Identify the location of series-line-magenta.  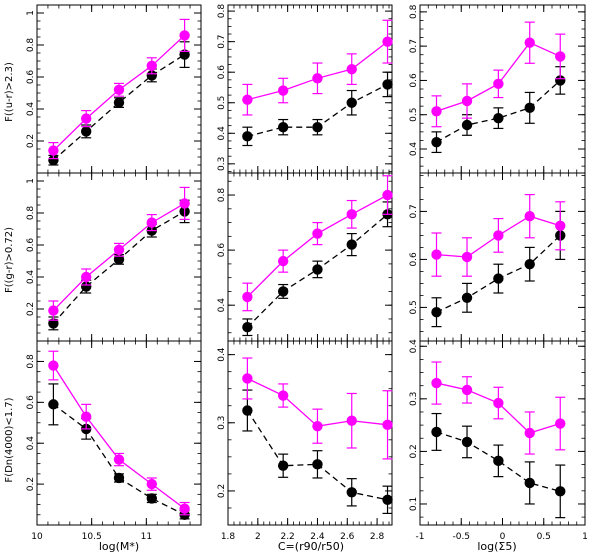
(317, 246).